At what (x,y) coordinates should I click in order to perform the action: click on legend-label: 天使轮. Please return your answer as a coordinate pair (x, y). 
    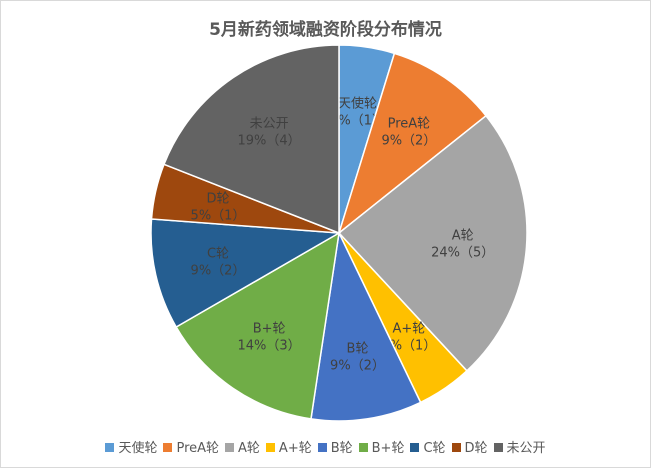
    Looking at the image, I should click on (138, 448).